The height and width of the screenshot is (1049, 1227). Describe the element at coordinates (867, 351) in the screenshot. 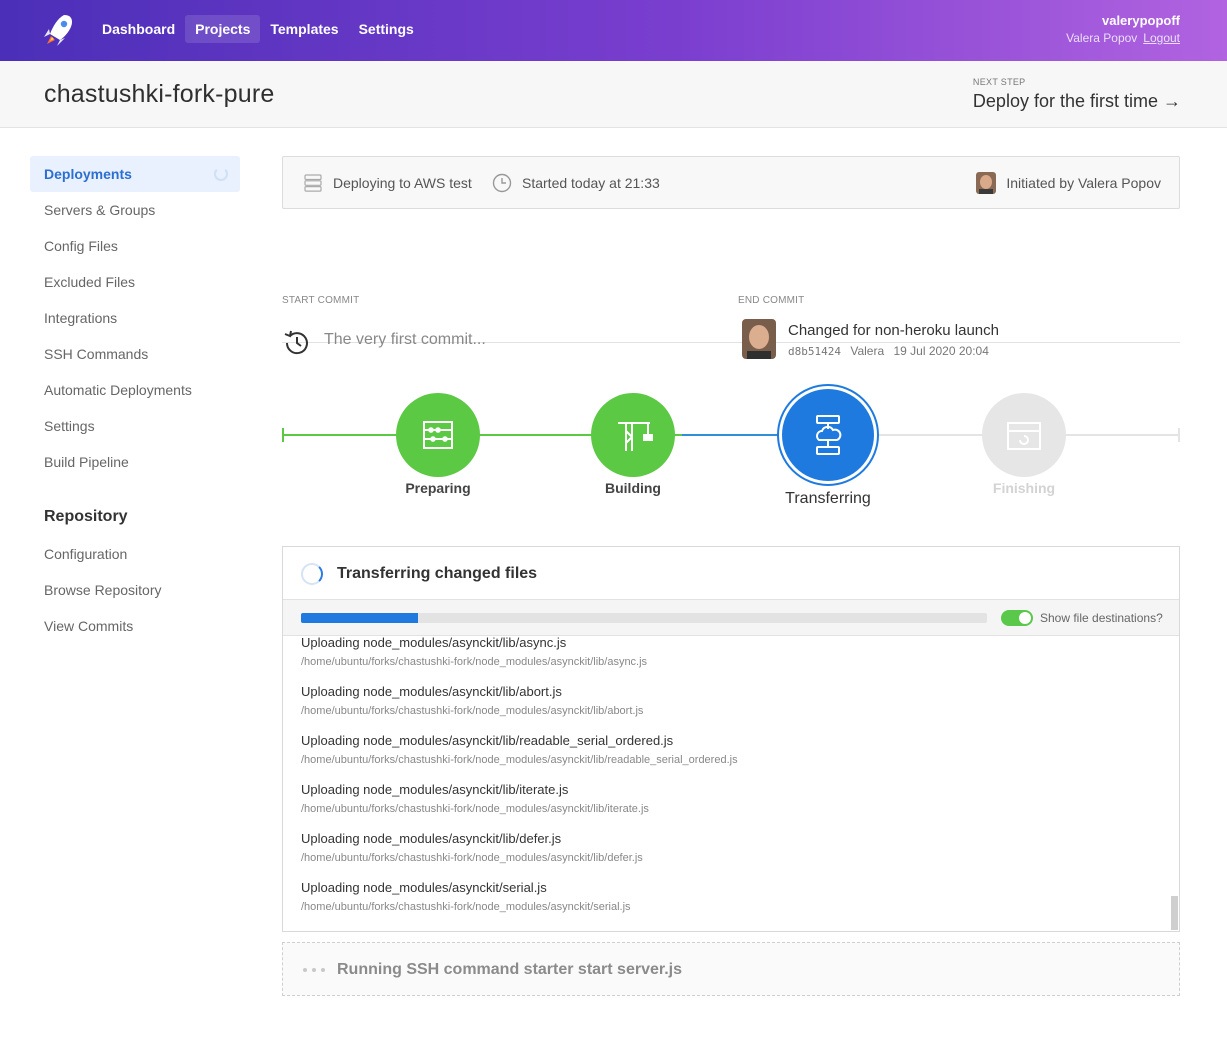

I see `commit-author: Valera` at that location.